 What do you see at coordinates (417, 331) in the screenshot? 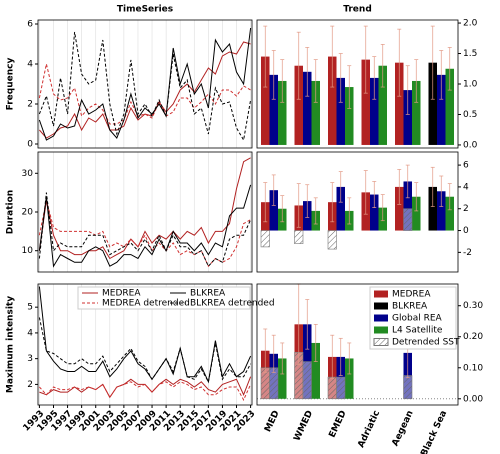
I see `legend-label: L4 Satellite` at bounding box center [417, 331].